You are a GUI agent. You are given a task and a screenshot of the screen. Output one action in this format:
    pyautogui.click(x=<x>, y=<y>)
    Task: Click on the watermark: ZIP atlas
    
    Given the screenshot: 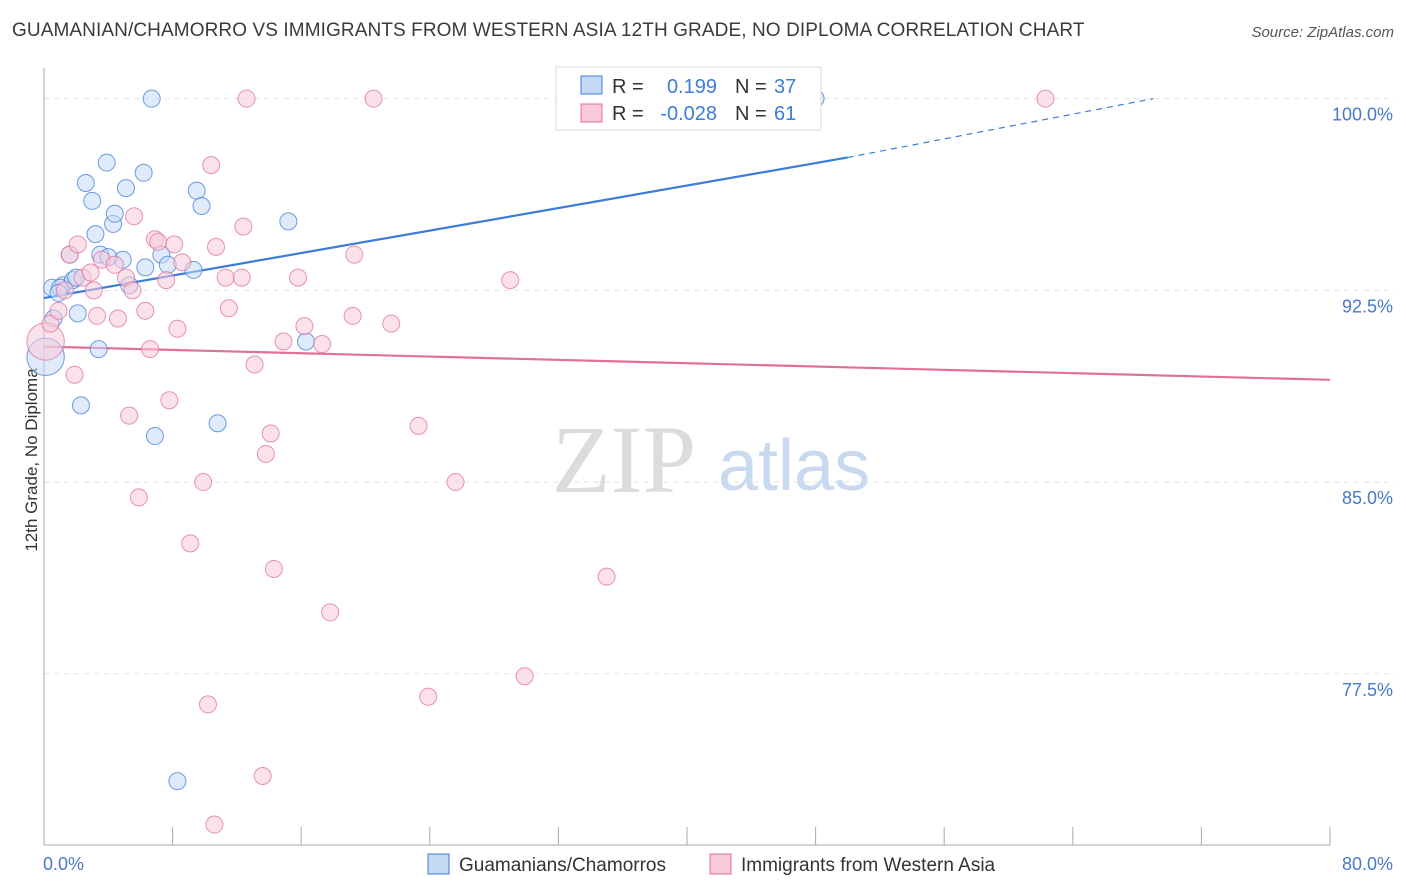 What is the action you would take?
    pyautogui.click(x=711, y=459)
    